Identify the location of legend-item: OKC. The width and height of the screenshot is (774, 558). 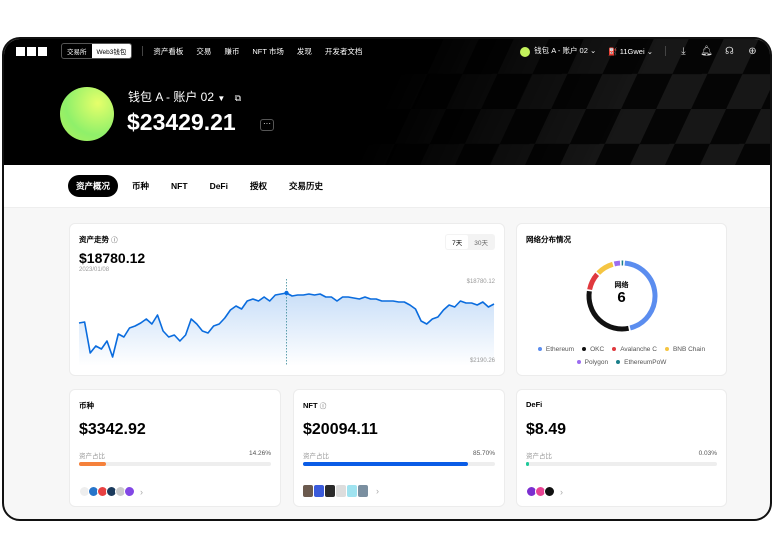
(593, 349).